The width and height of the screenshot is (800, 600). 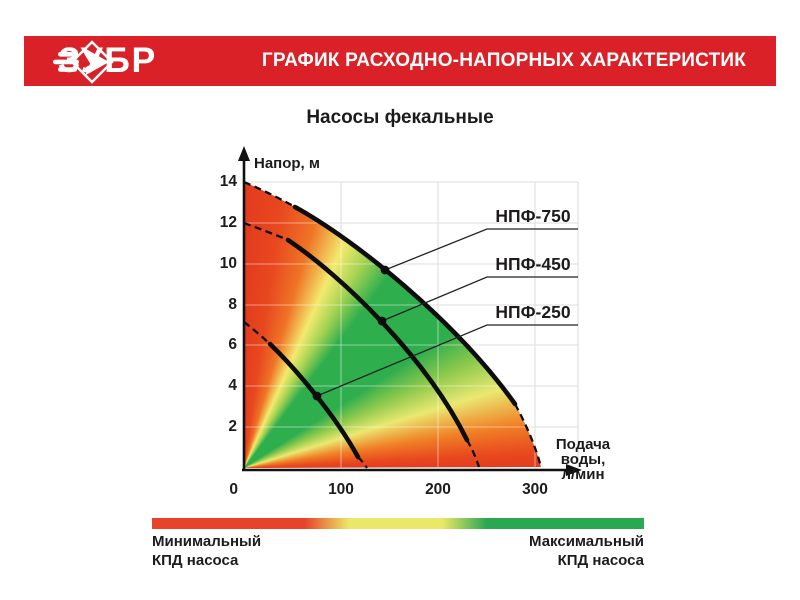 I want to click on y-tick-12: 12, so click(x=228, y=222).